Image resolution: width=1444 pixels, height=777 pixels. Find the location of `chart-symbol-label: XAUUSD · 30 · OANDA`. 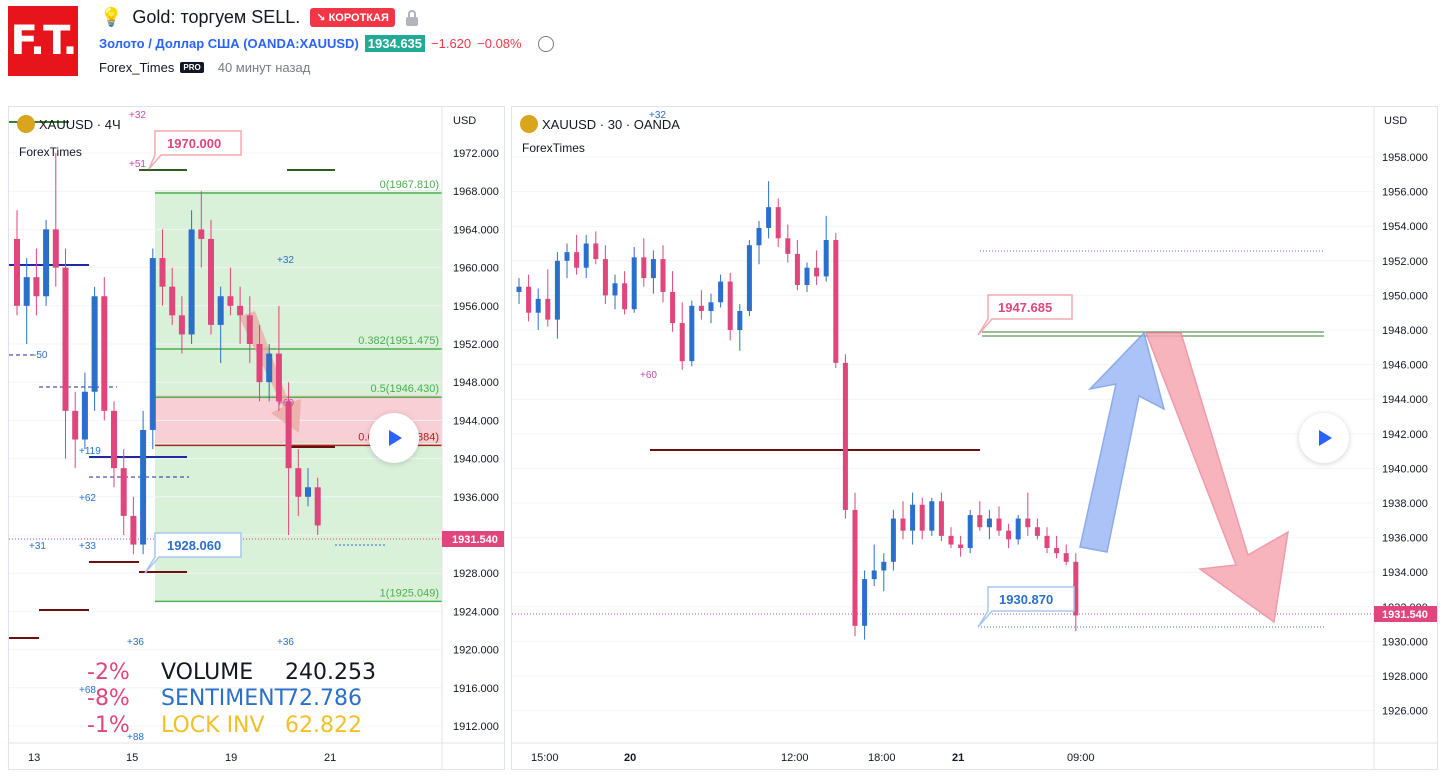

chart-symbol-label: XAUUSD · 30 · OANDA is located at coordinates (611, 124).